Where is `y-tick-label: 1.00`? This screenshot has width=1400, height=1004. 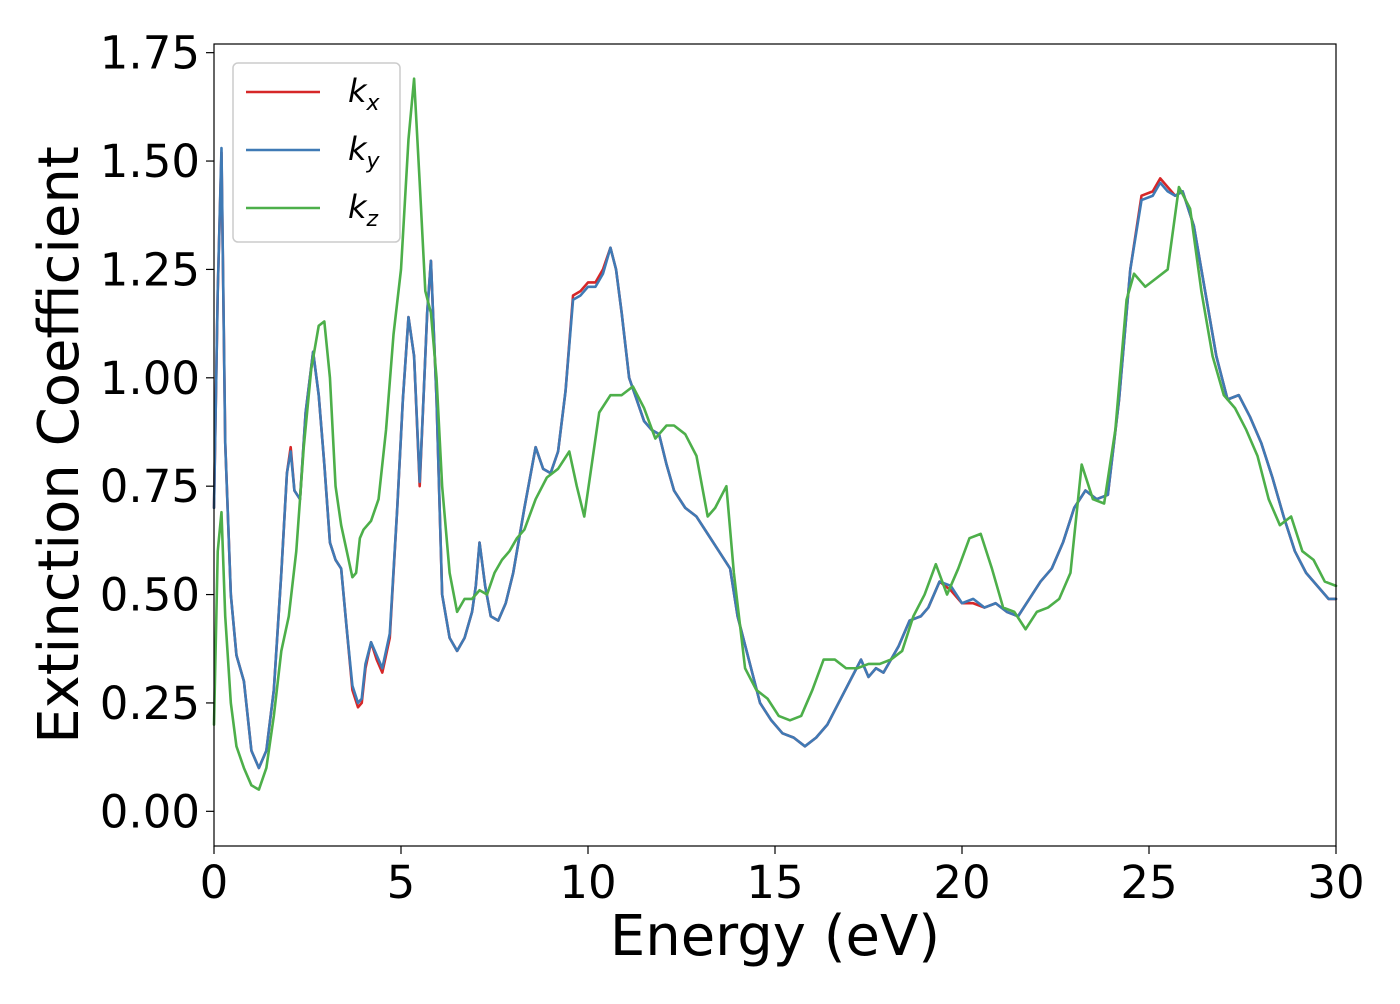
y-tick-label: 1.00 is located at coordinates (150, 378).